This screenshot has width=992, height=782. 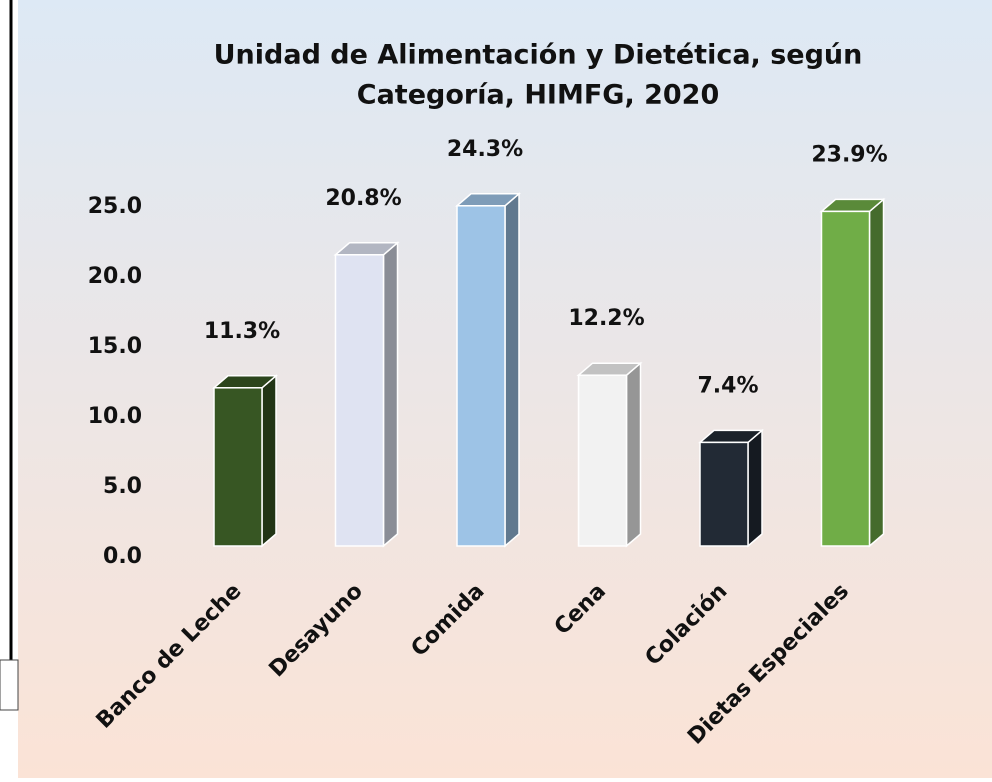 What do you see at coordinates (122, 556) in the screenshot?
I see `y-tick-label: 0.0` at bounding box center [122, 556].